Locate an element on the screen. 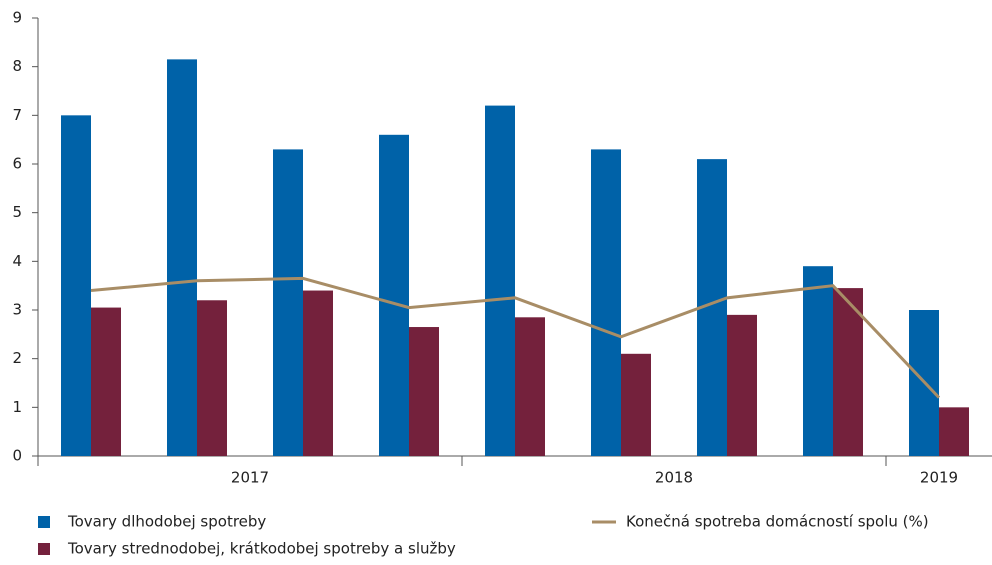  x-group-label: 2018 is located at coordinates (674, 478).